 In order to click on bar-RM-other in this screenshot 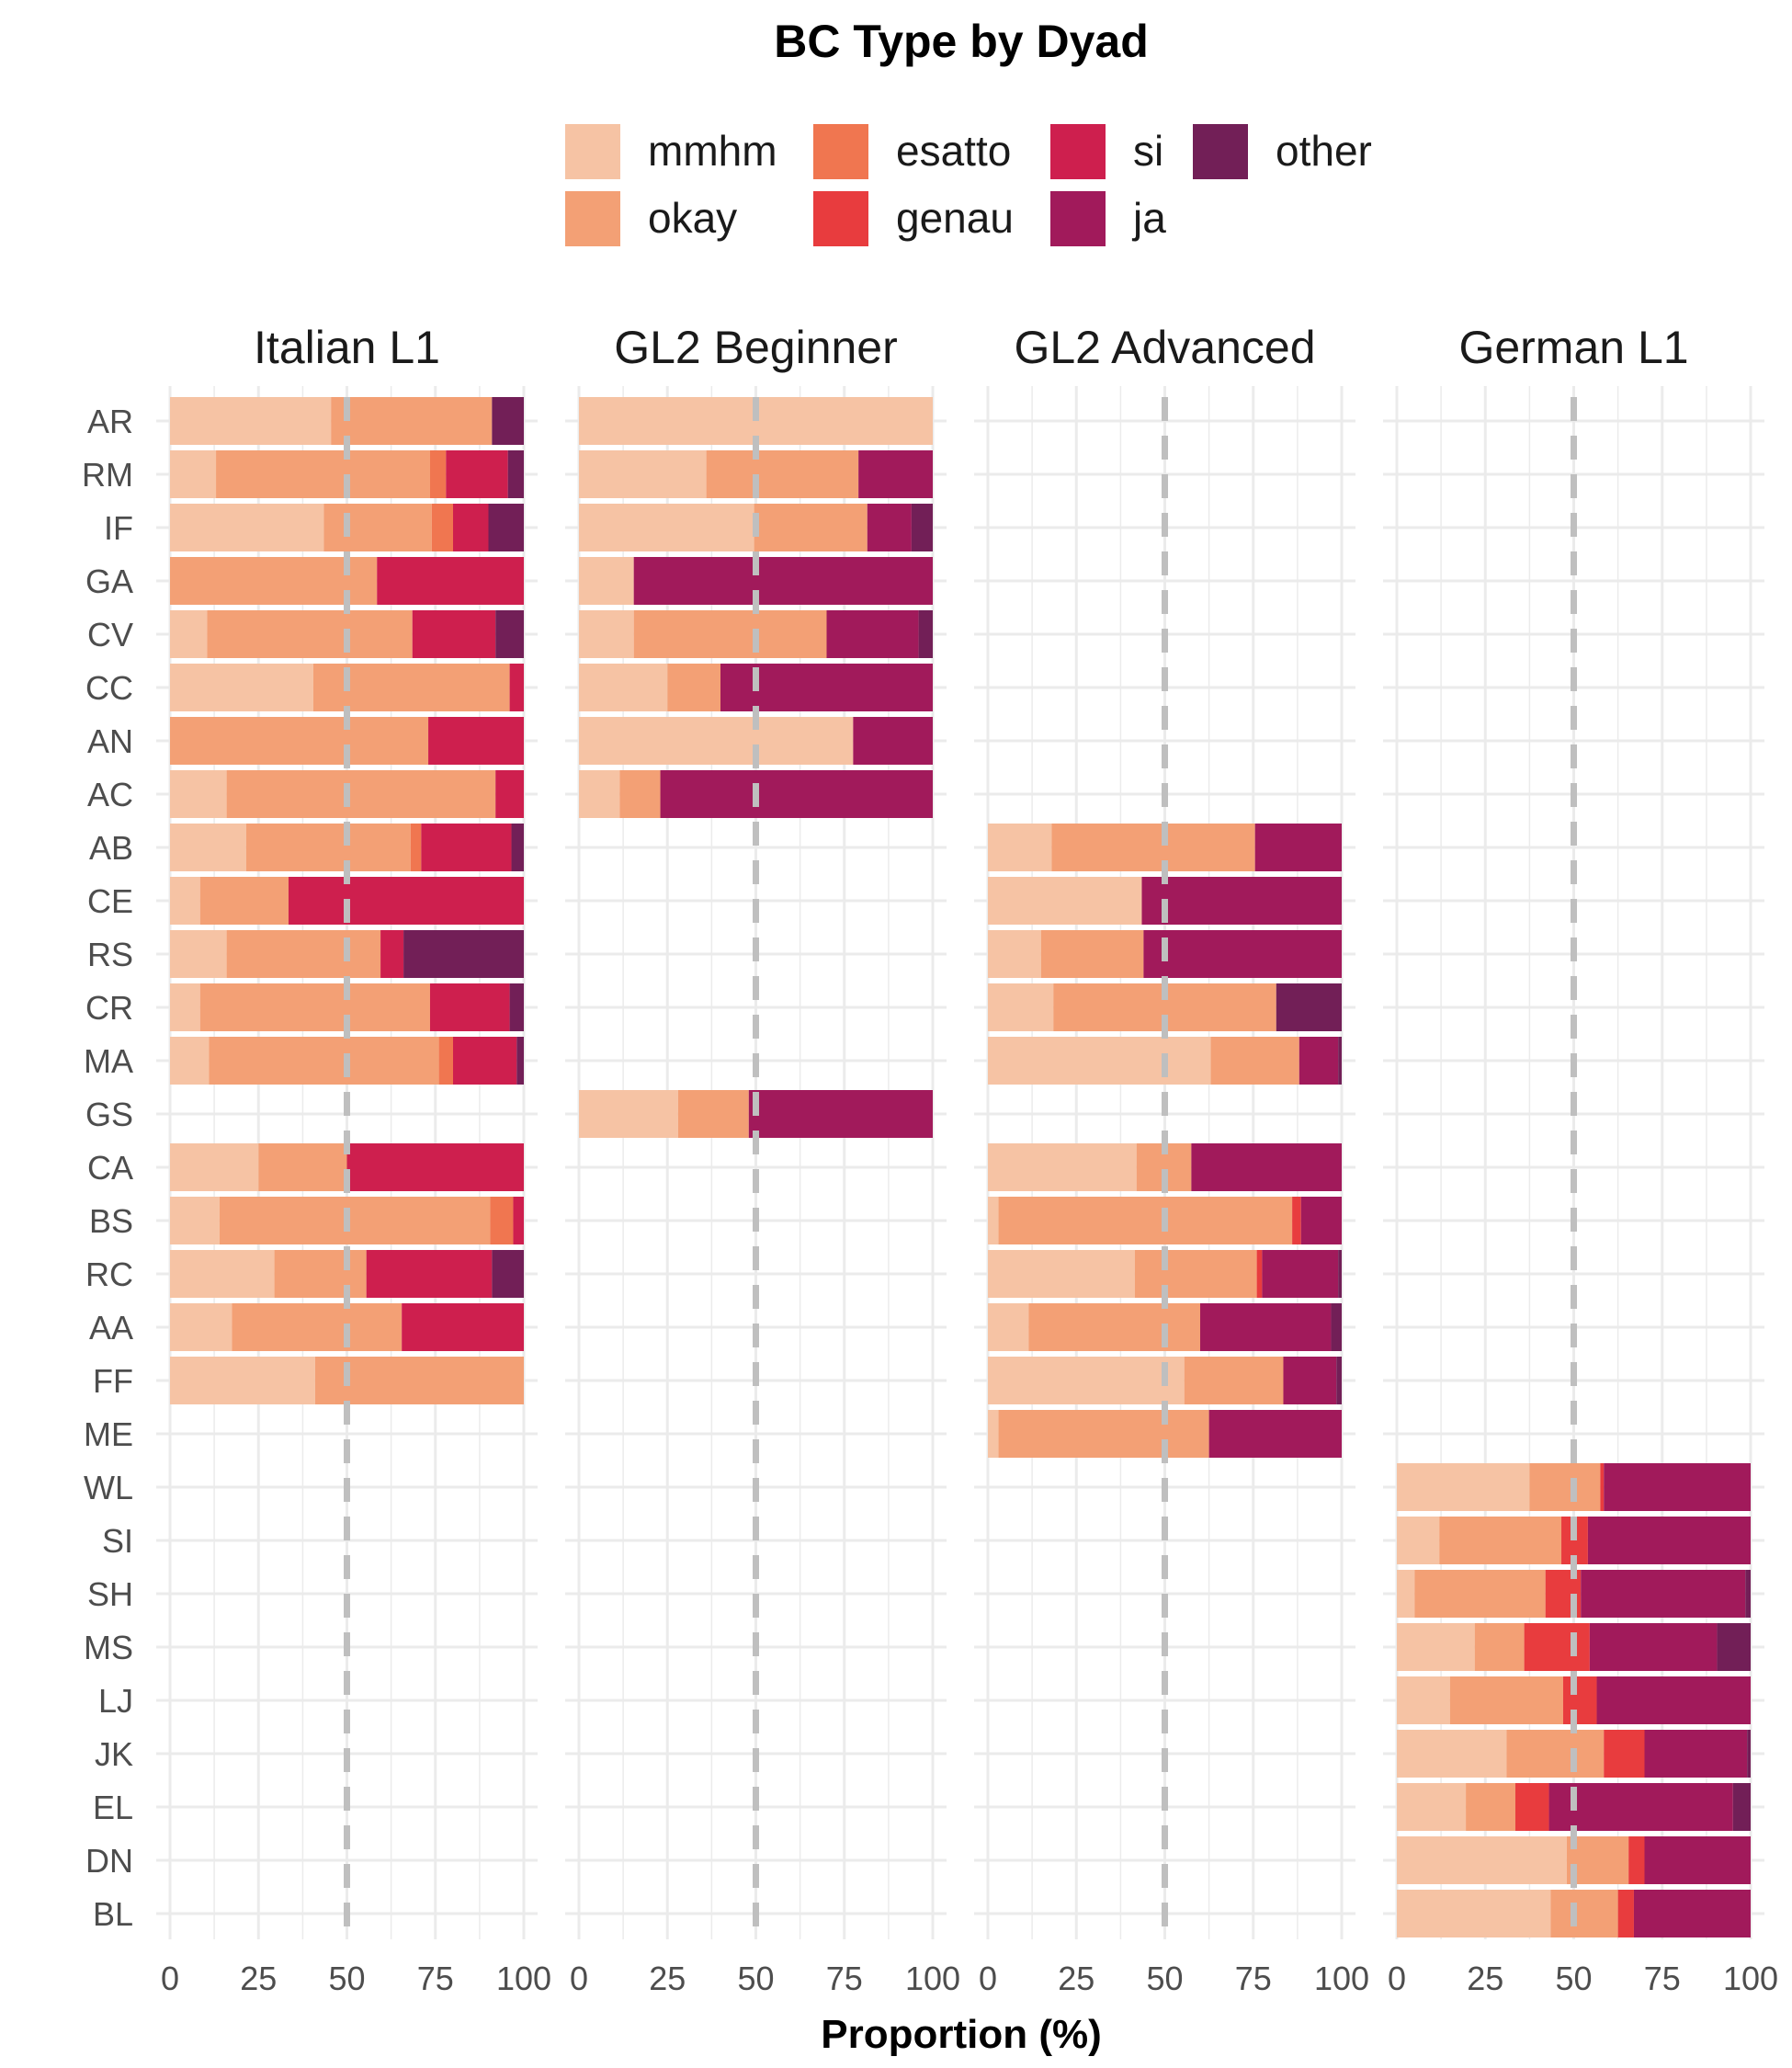, I will do `click(515, 474)`.